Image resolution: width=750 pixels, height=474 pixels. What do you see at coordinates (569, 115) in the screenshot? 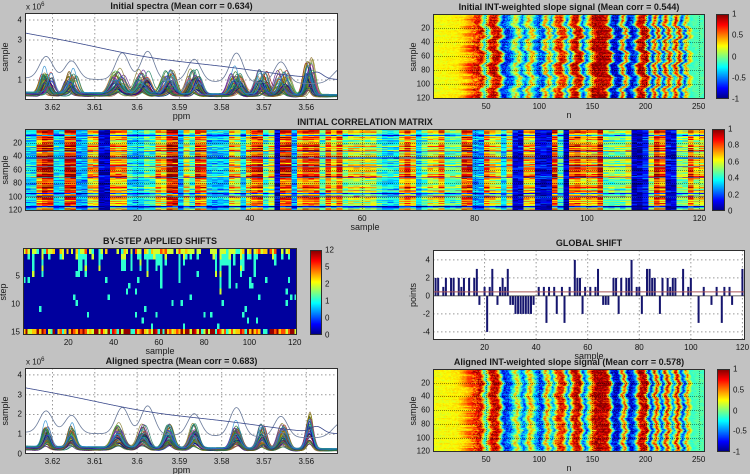
I see `initial-slope-xlabel: n` at bounding box center [569, 115].